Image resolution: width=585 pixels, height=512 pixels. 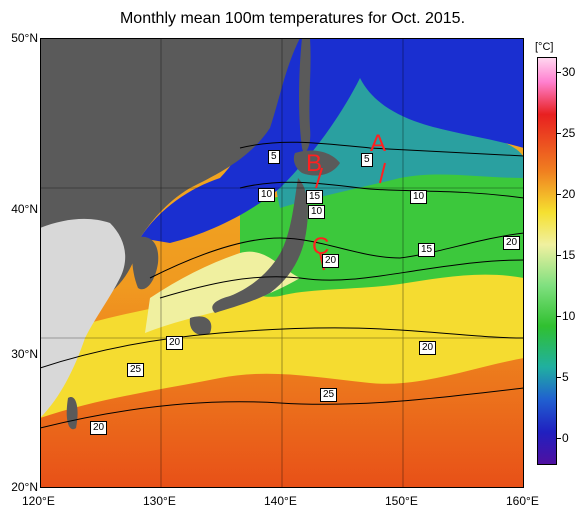 I want to click on colorbar-tick-label: 0, so click(x=565, y=438).